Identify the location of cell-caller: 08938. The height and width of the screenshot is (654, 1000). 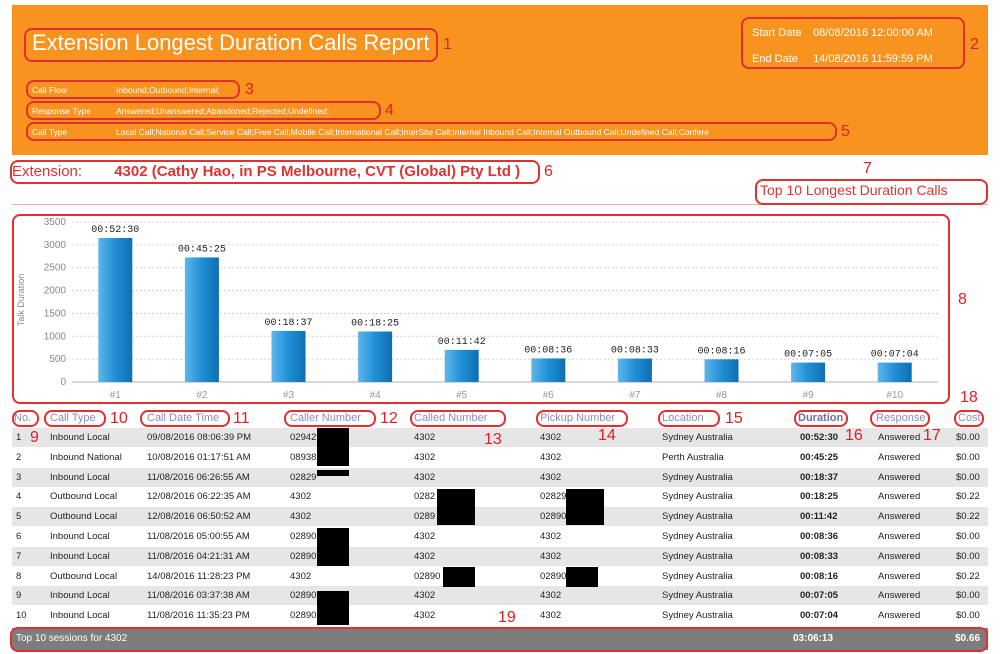
(303, 457).